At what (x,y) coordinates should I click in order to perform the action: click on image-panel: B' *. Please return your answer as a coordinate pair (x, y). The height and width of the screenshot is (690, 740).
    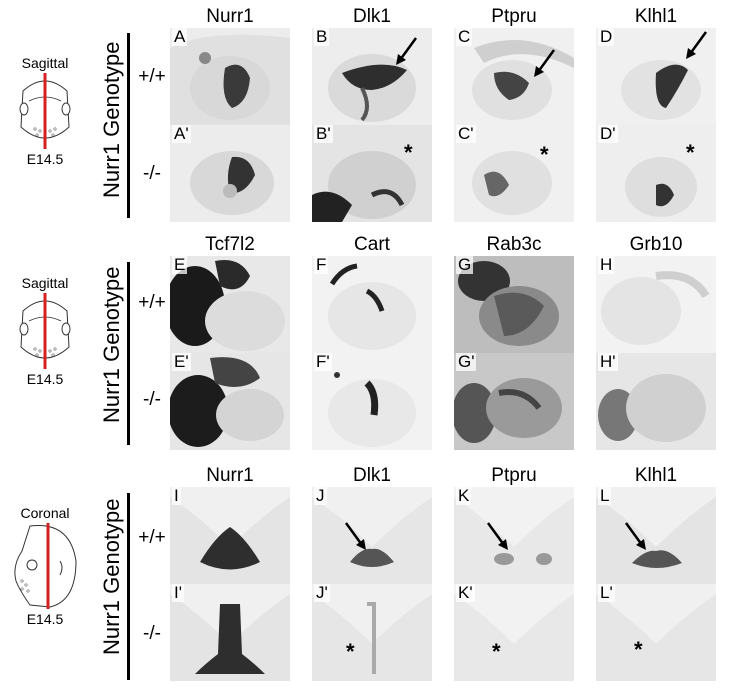
    Looking at the image, I should click on (372, 173).